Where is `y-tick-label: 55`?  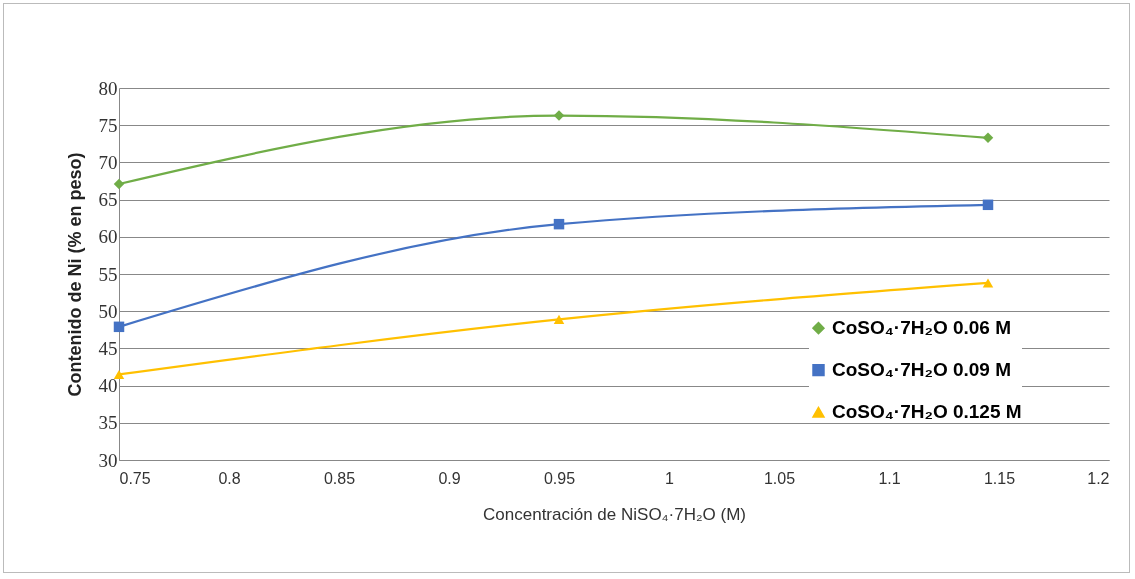 y-tick-label: 55 is located at coordinates (108, 274).